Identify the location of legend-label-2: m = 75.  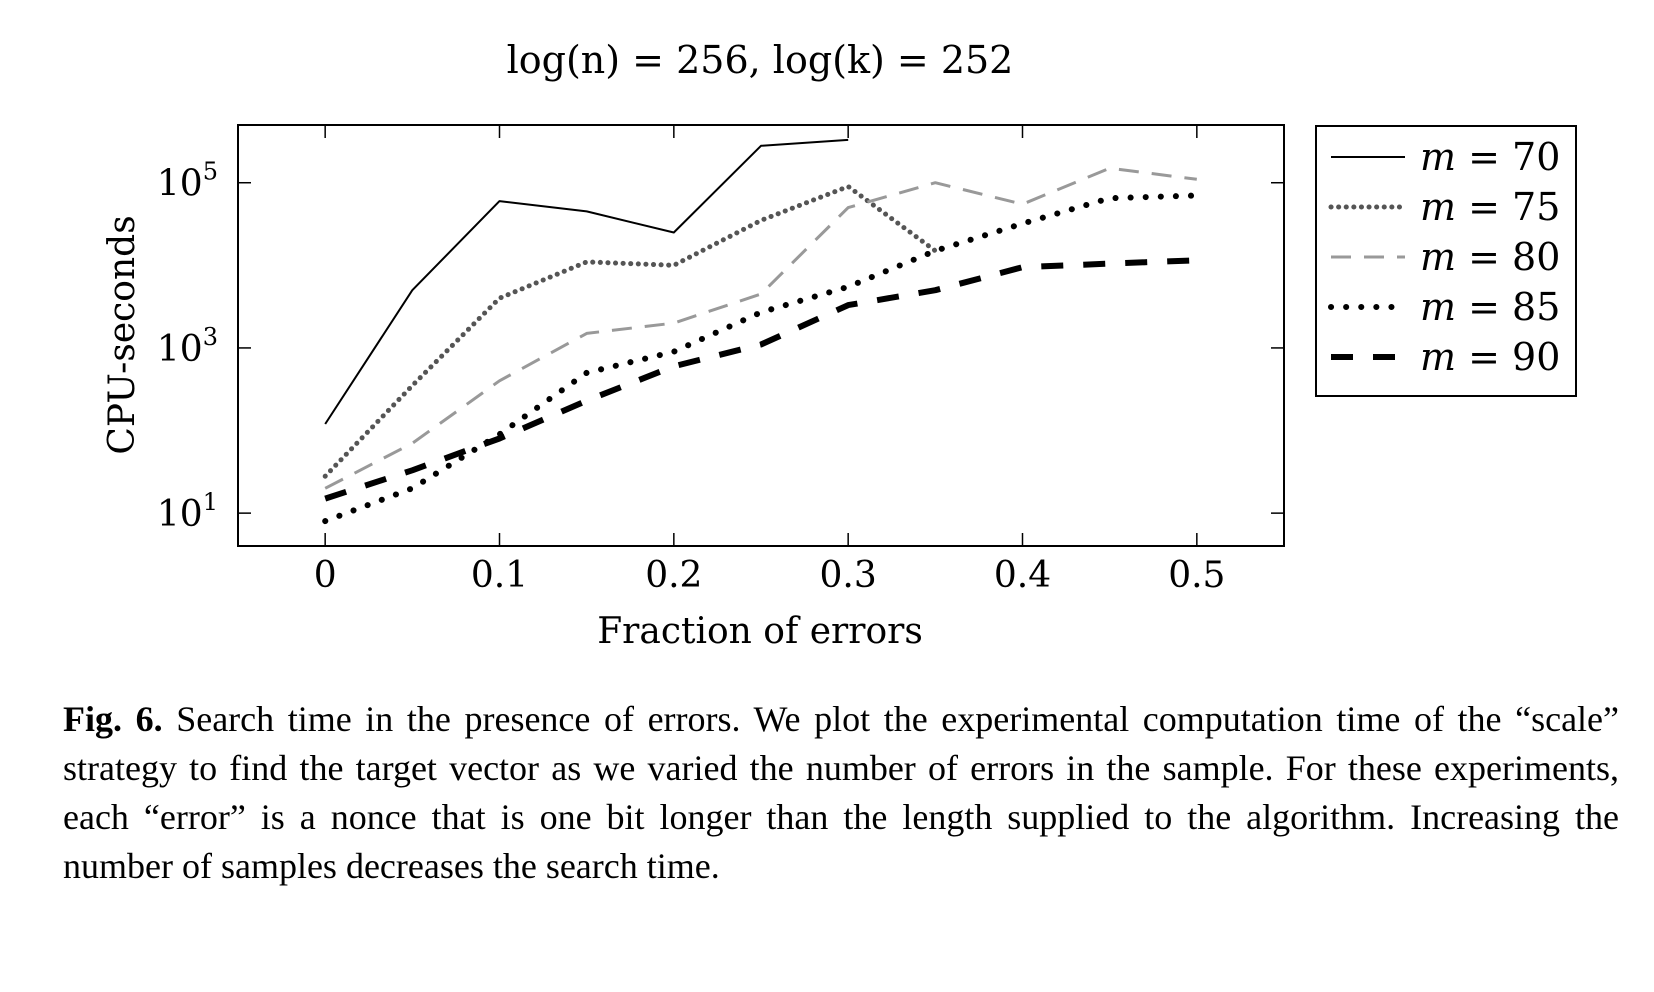
(1490, 207).